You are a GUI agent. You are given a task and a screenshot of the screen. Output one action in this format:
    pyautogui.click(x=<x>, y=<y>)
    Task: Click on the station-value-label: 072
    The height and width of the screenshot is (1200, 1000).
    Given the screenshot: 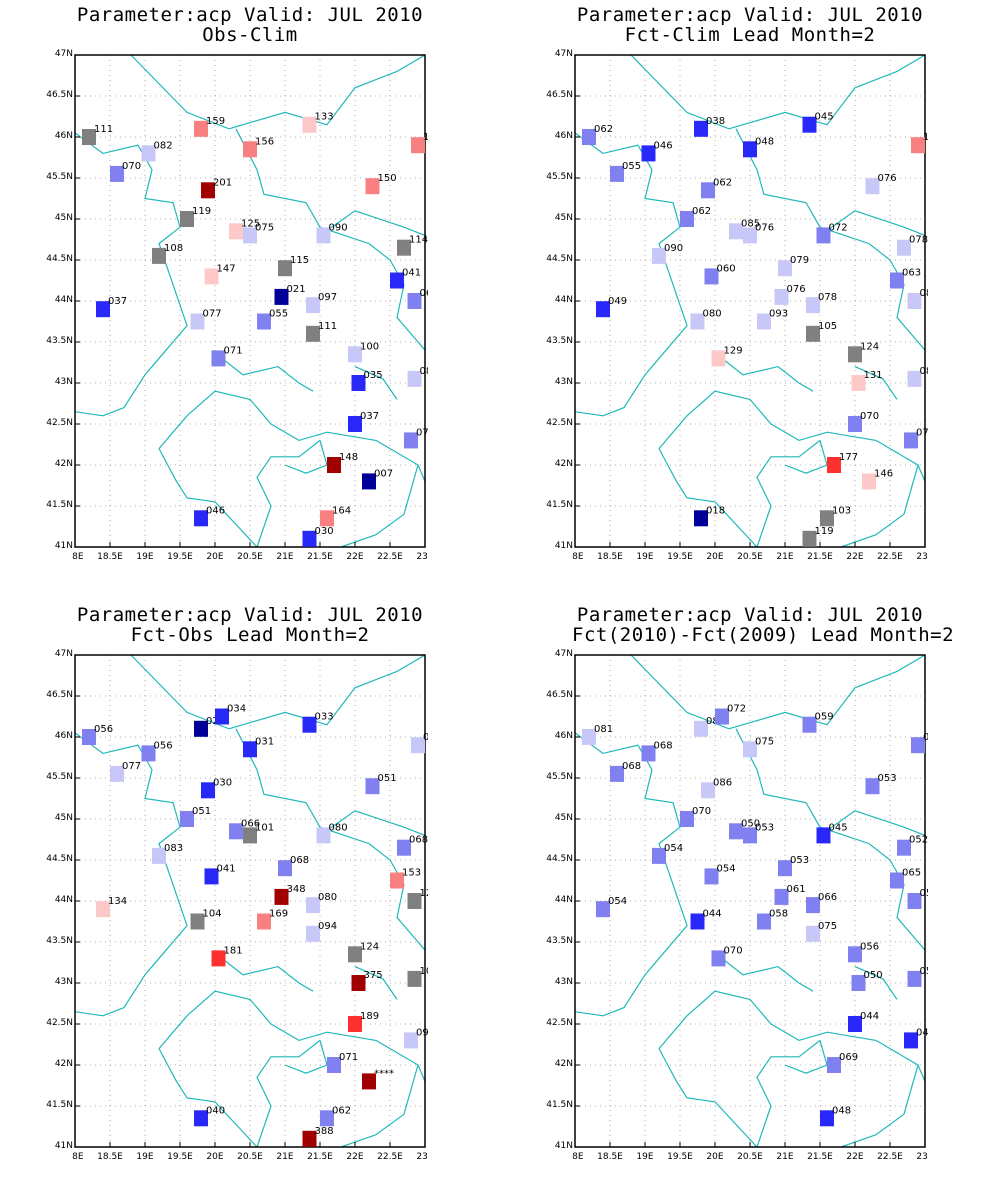 What is the action you would take?
    pyautogui.click(x=838, y=227)
    